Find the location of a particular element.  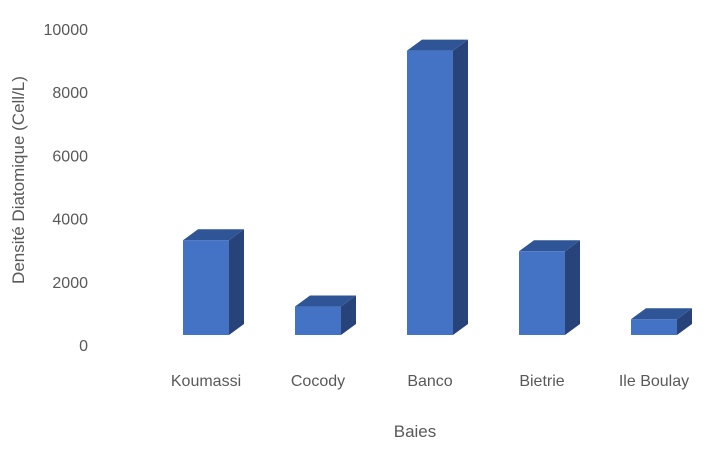

bar-koumassi is located at coordinates (213, 282).